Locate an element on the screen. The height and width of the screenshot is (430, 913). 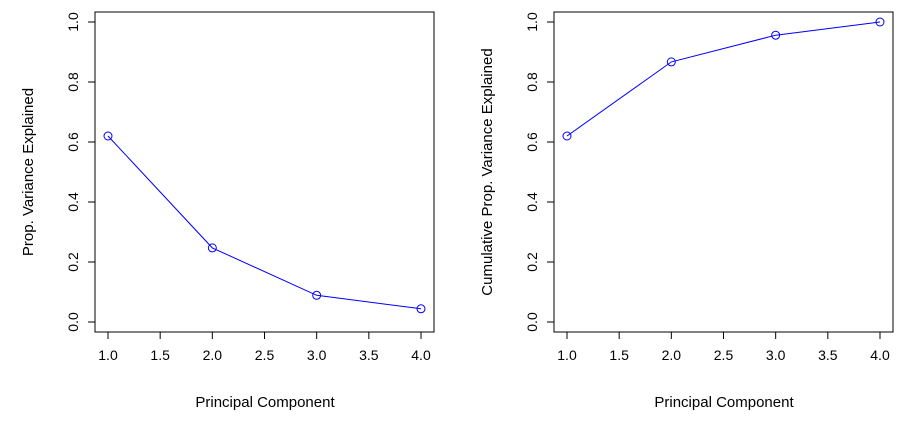
y-axis-label: Prop. Variance Explained is located at coordinates (28, 172).